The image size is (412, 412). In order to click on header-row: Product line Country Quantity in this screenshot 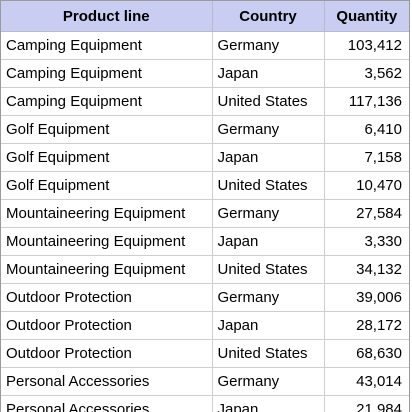, I will do `click(205, 16)`.